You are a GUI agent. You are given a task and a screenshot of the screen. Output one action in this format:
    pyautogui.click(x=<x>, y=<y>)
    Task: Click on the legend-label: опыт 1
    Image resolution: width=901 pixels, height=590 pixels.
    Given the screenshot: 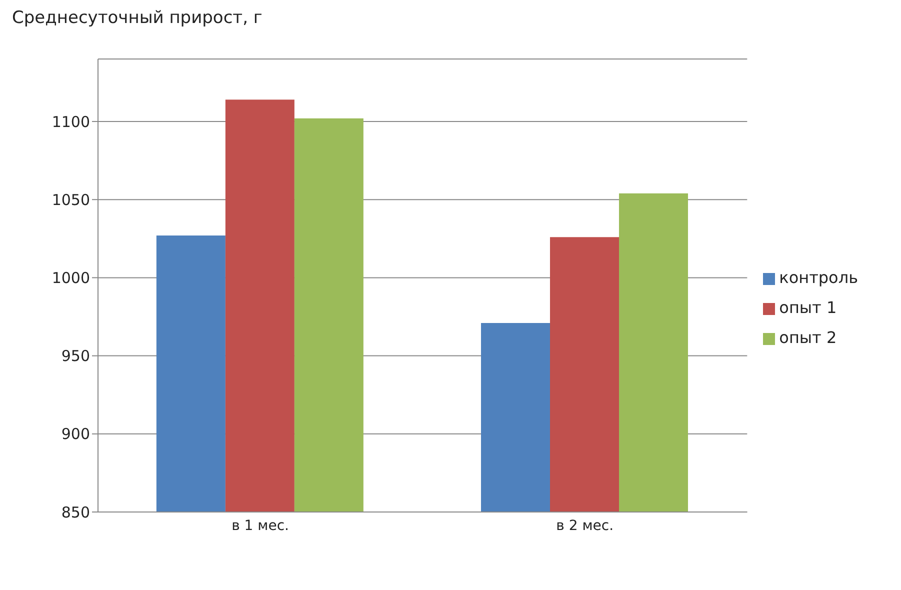 What is the action you would take?
    pyautogui.click(x=808, y=307)
    